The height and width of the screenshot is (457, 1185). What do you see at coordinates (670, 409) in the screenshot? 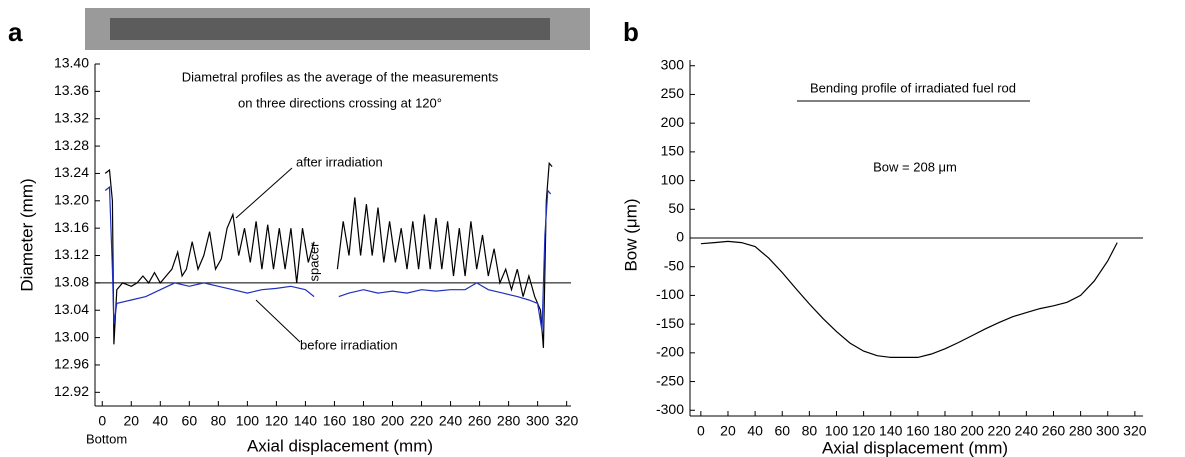
I see `y-tick-label: -300` at bounding box center [670, 409].